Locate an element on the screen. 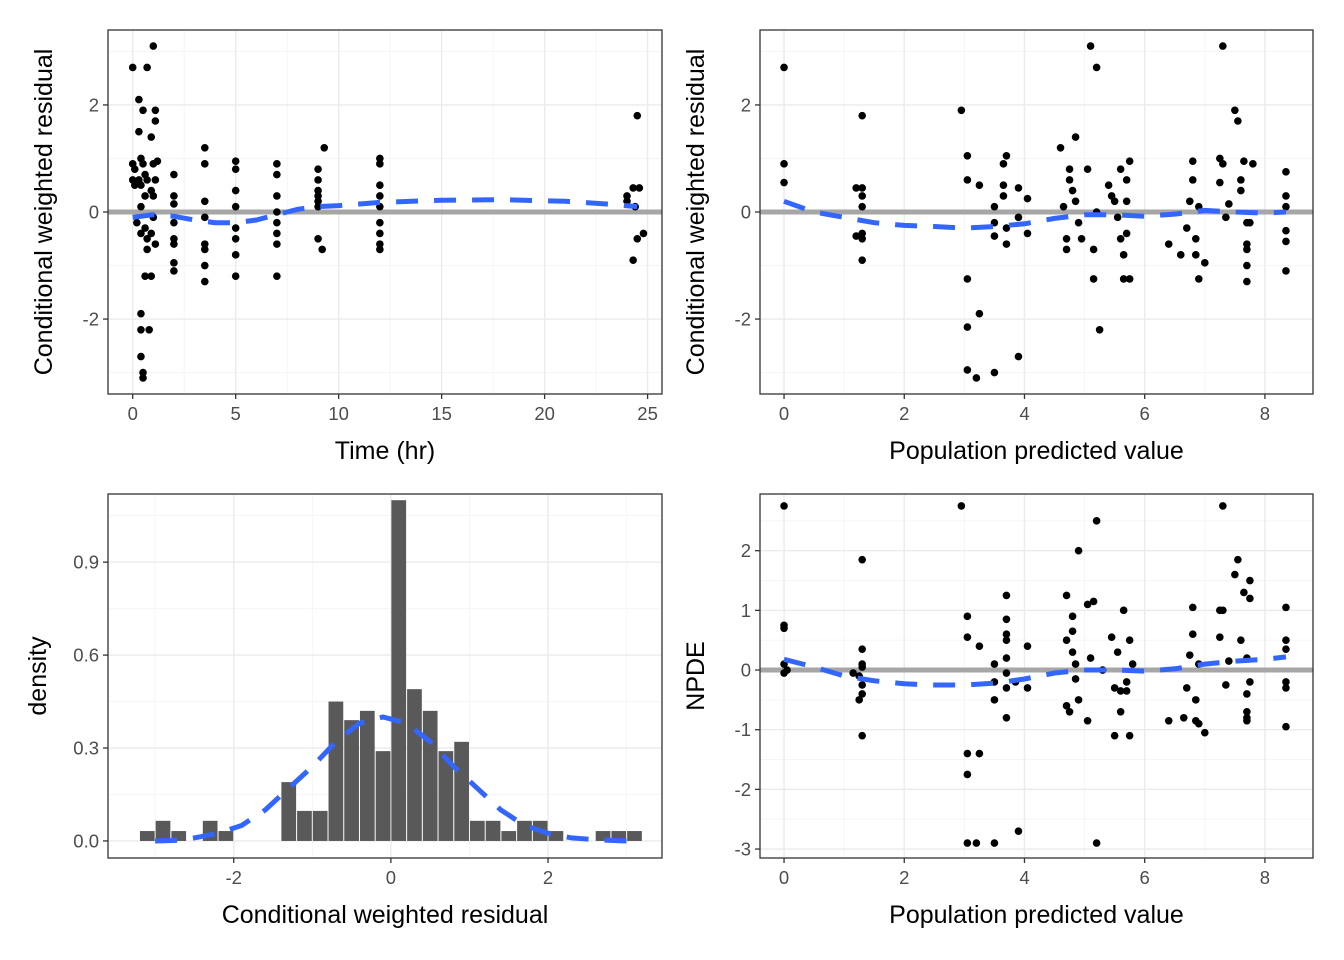 Image resolution: width=1344 pixels, height=960 pixels. x-tick-label: 10 is located at coordinates (338, 413).